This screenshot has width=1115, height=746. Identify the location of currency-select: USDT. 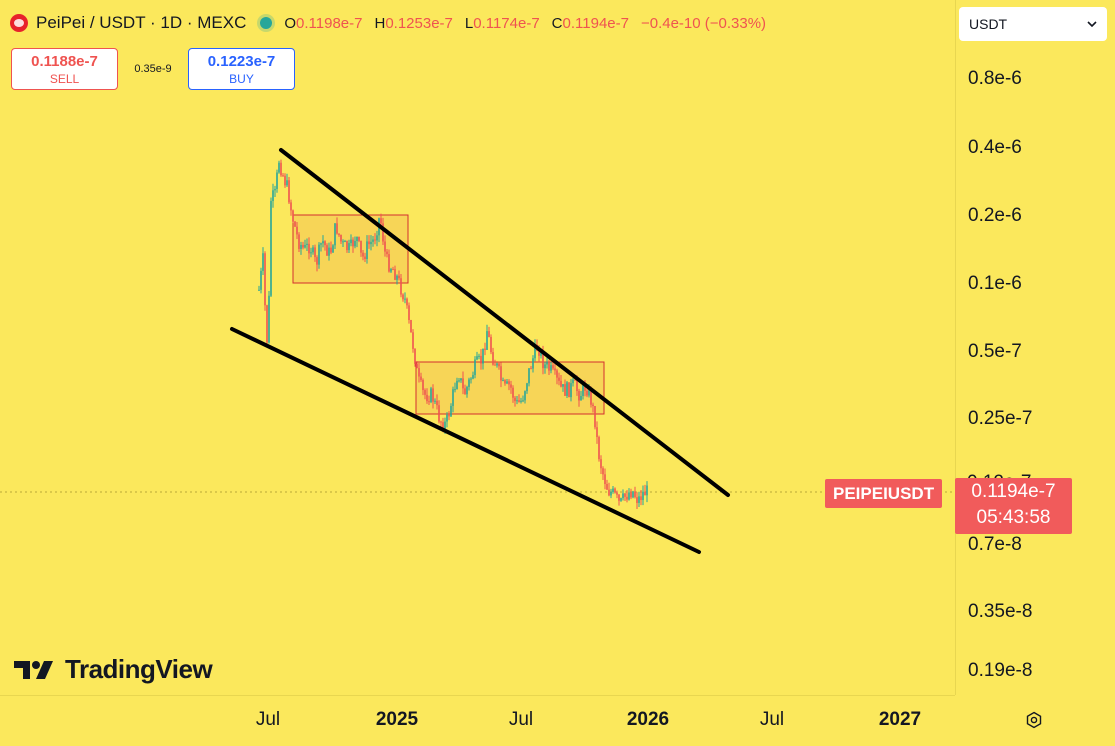
(1033, 24).